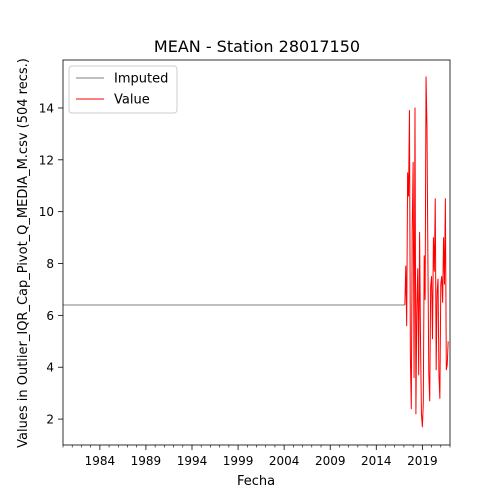  What do you see at coordinates (426, 252) in the screenshot?
I see `series-line-value` at bounding box center [426, 252].